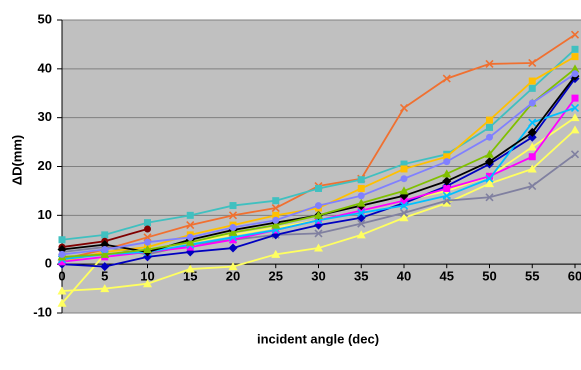 The image size is (581, 370). Describe the element at coordinates (147, 276) in the screenshot. I see `x-tick-label: 10` at that location.